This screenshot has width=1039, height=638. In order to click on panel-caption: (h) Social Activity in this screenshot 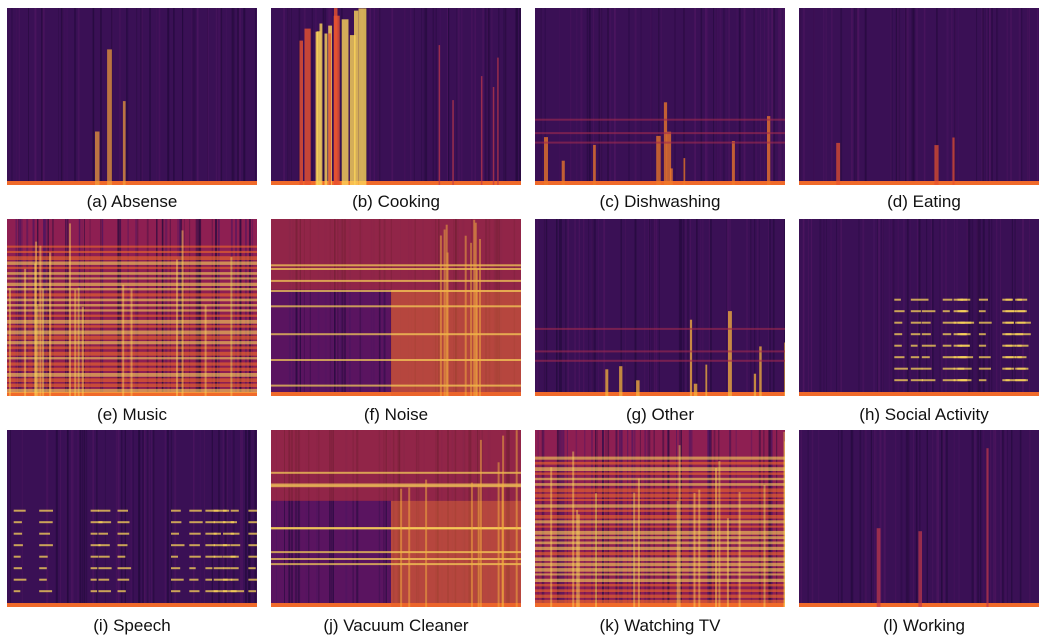, I will do `click(919, 415)`.